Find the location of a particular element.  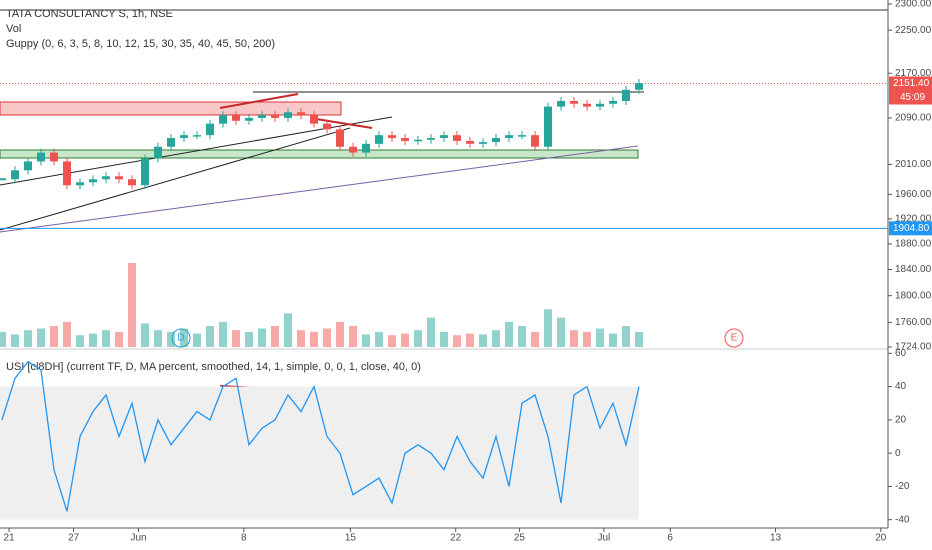

y-tick-label: 2250.00 is located at coordinates (913, 30).